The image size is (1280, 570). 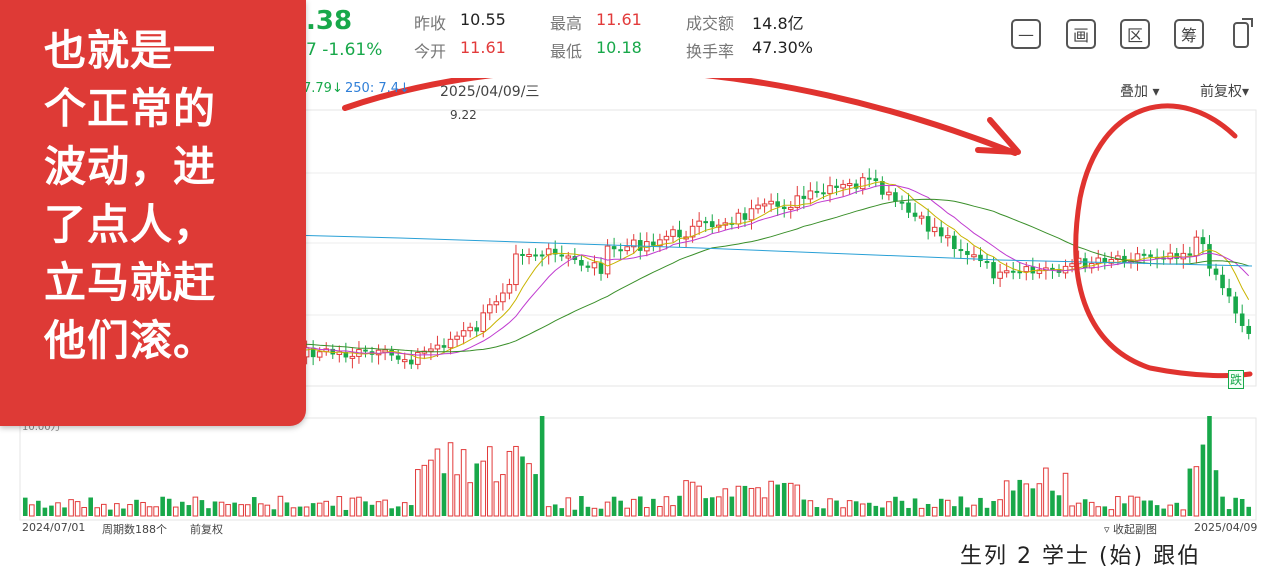 What do you see at coordinates (1081, 34) in the screenshot?
I see `window-icon: 画` at bounding box center [1081, 34].